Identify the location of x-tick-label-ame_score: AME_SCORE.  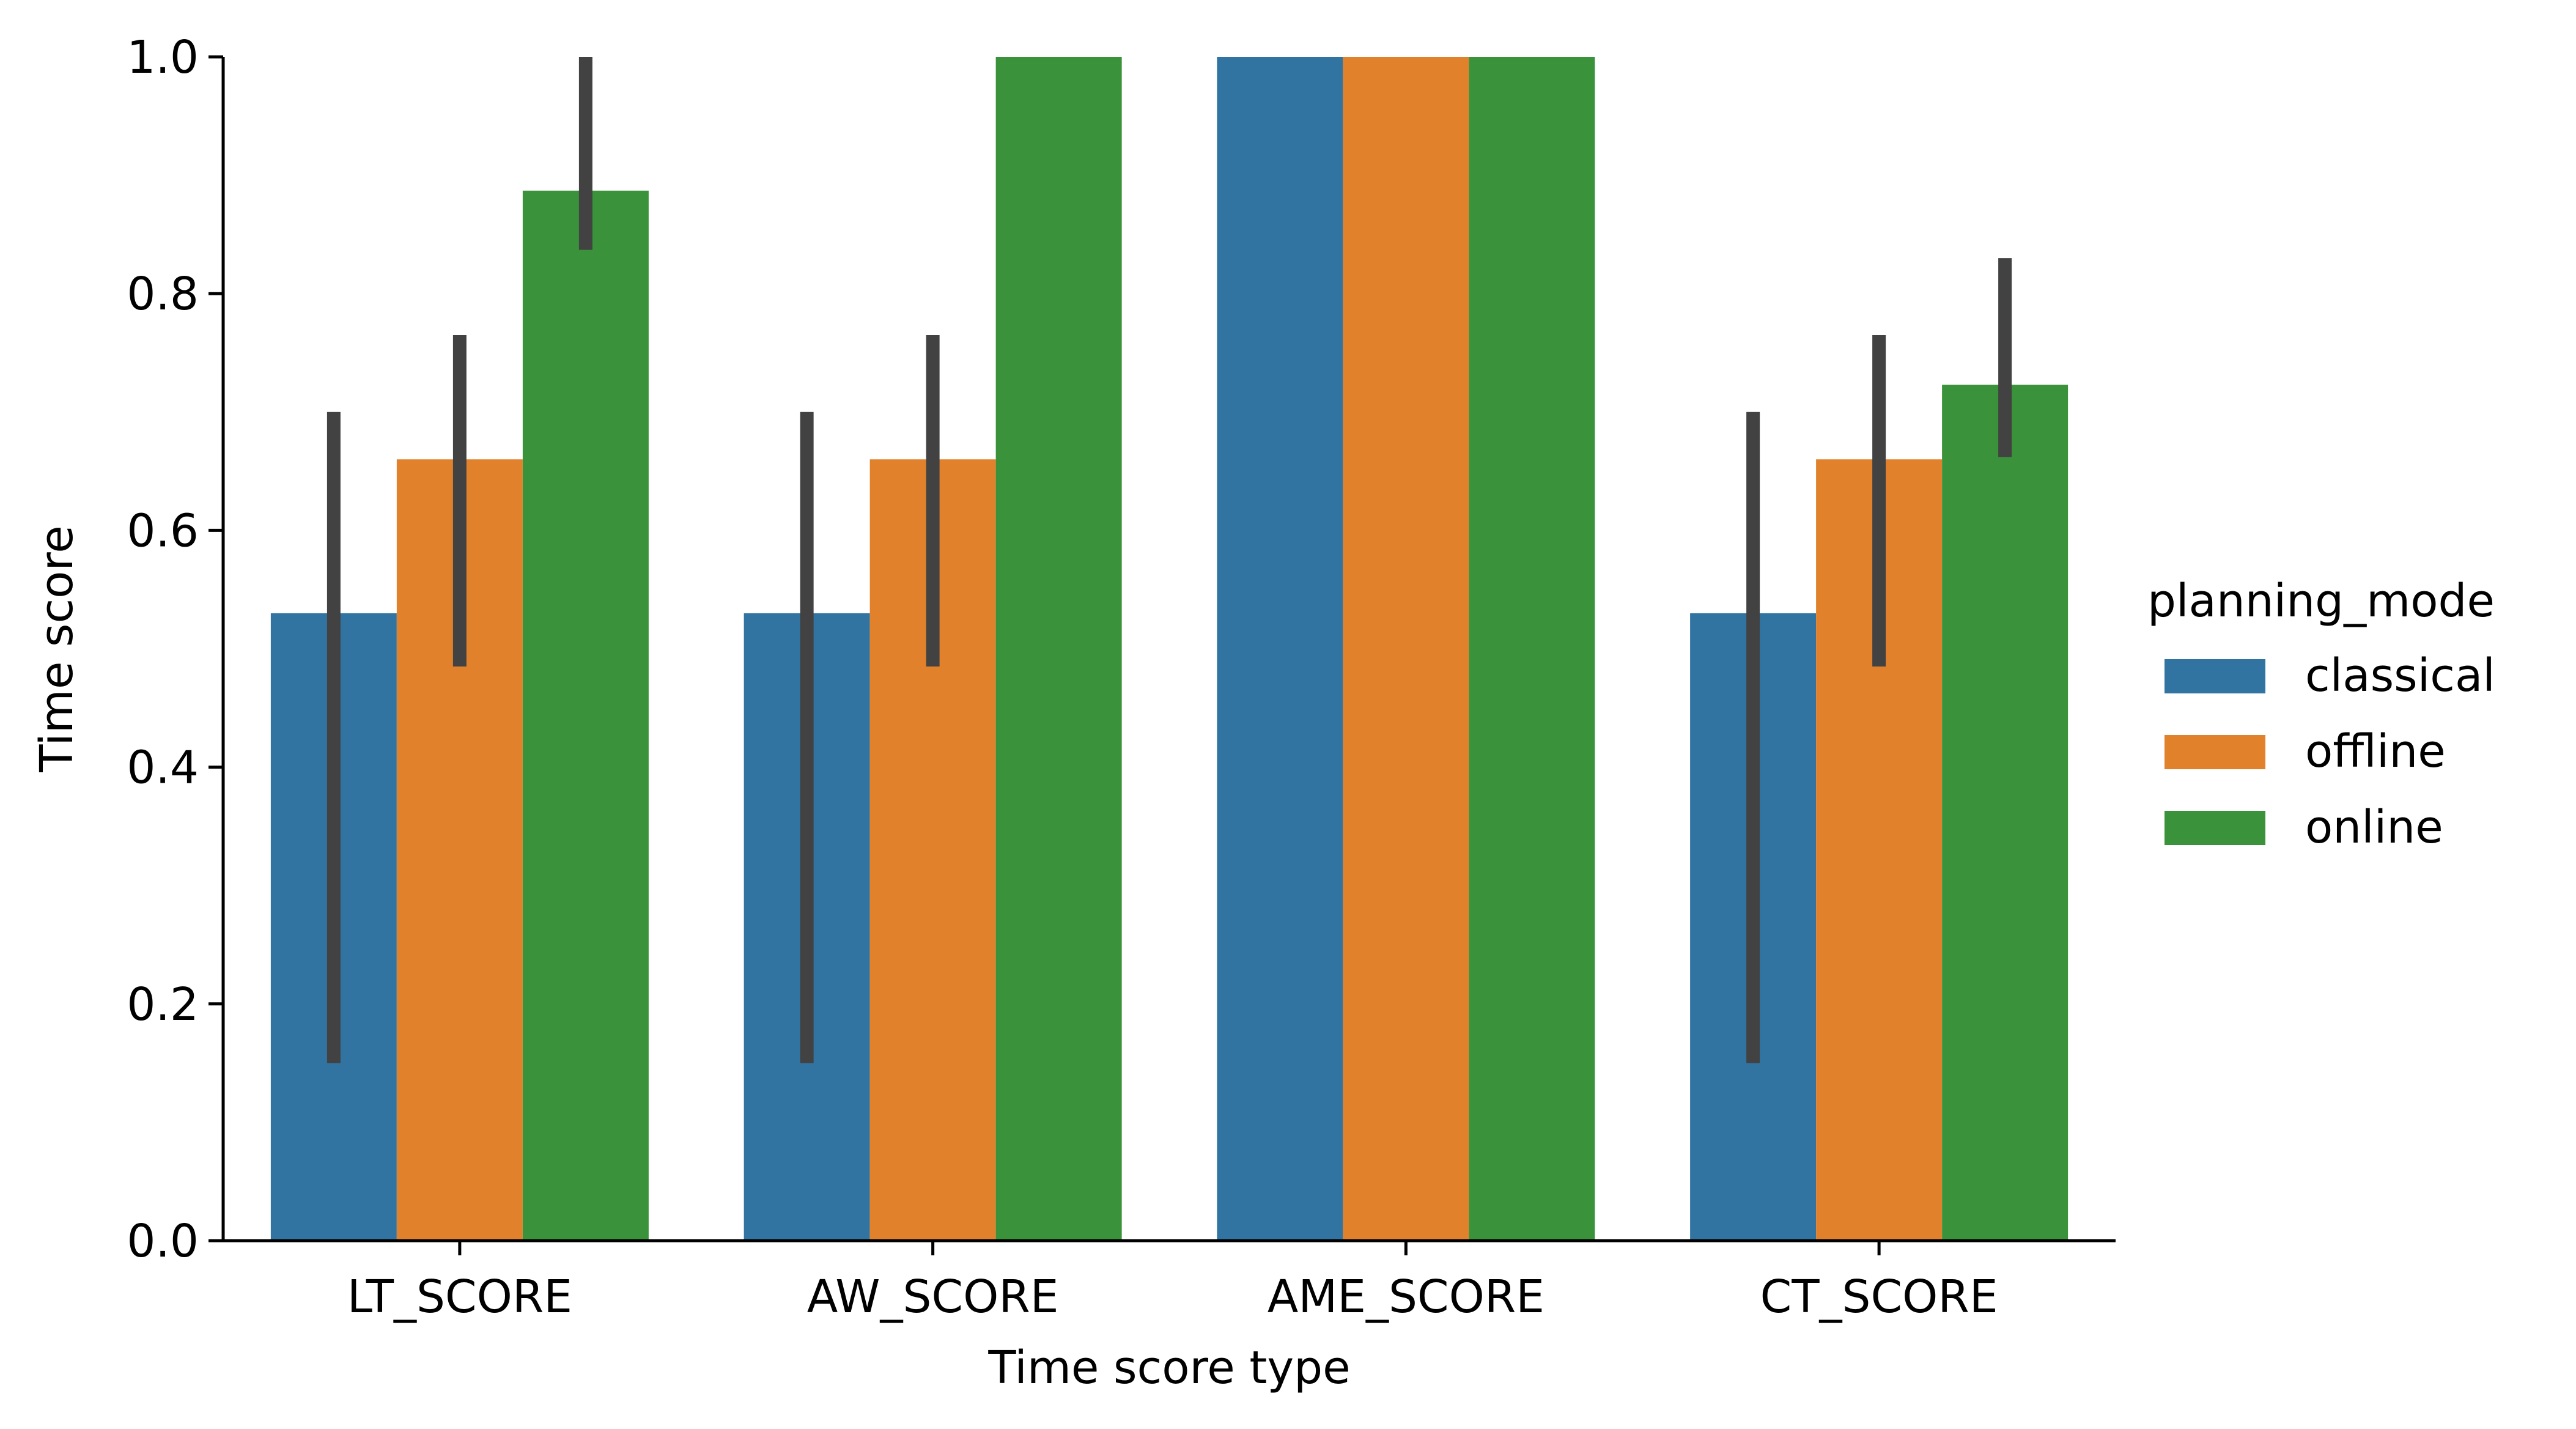
(1406, 1297).